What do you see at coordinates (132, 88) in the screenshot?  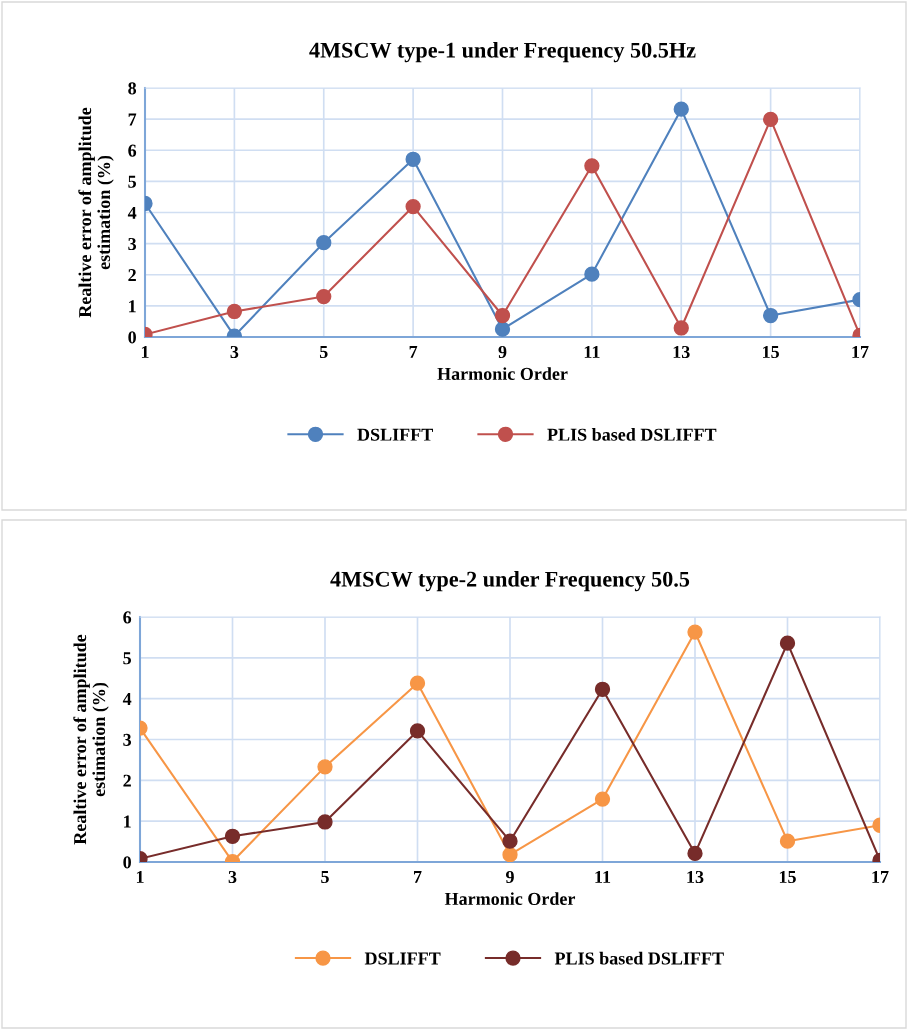 I see `y-tick-label: 8` at bounding box center [132, 88].